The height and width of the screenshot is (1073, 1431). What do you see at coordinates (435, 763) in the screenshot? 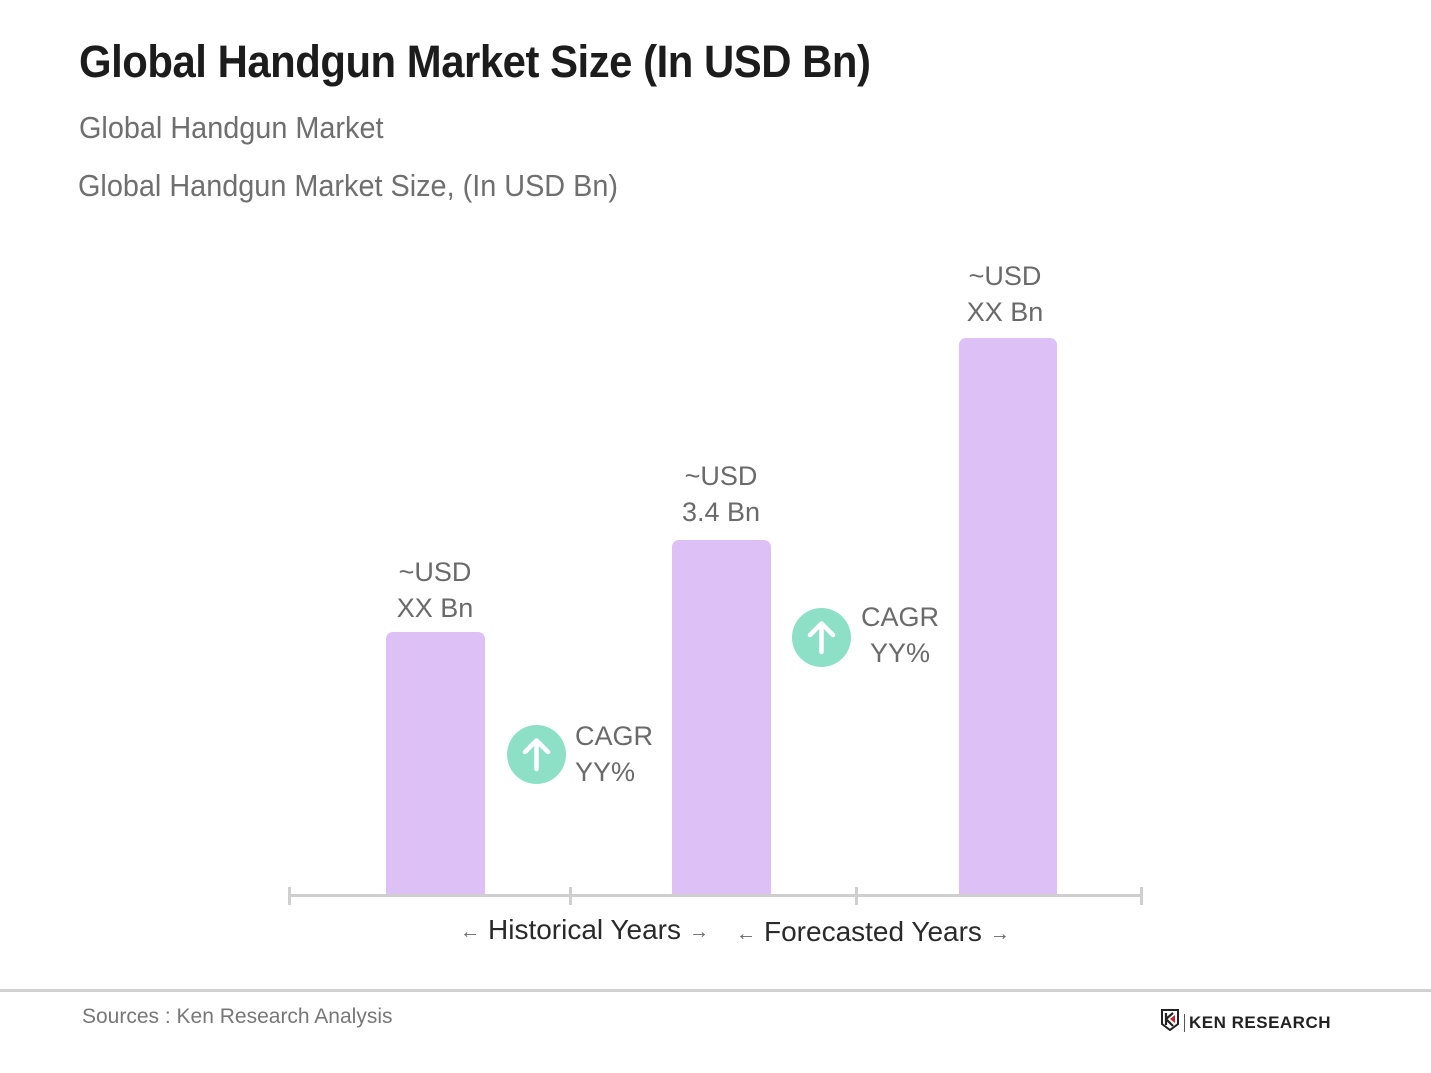
I see `bar-historical` at bounding box center [435, 763].